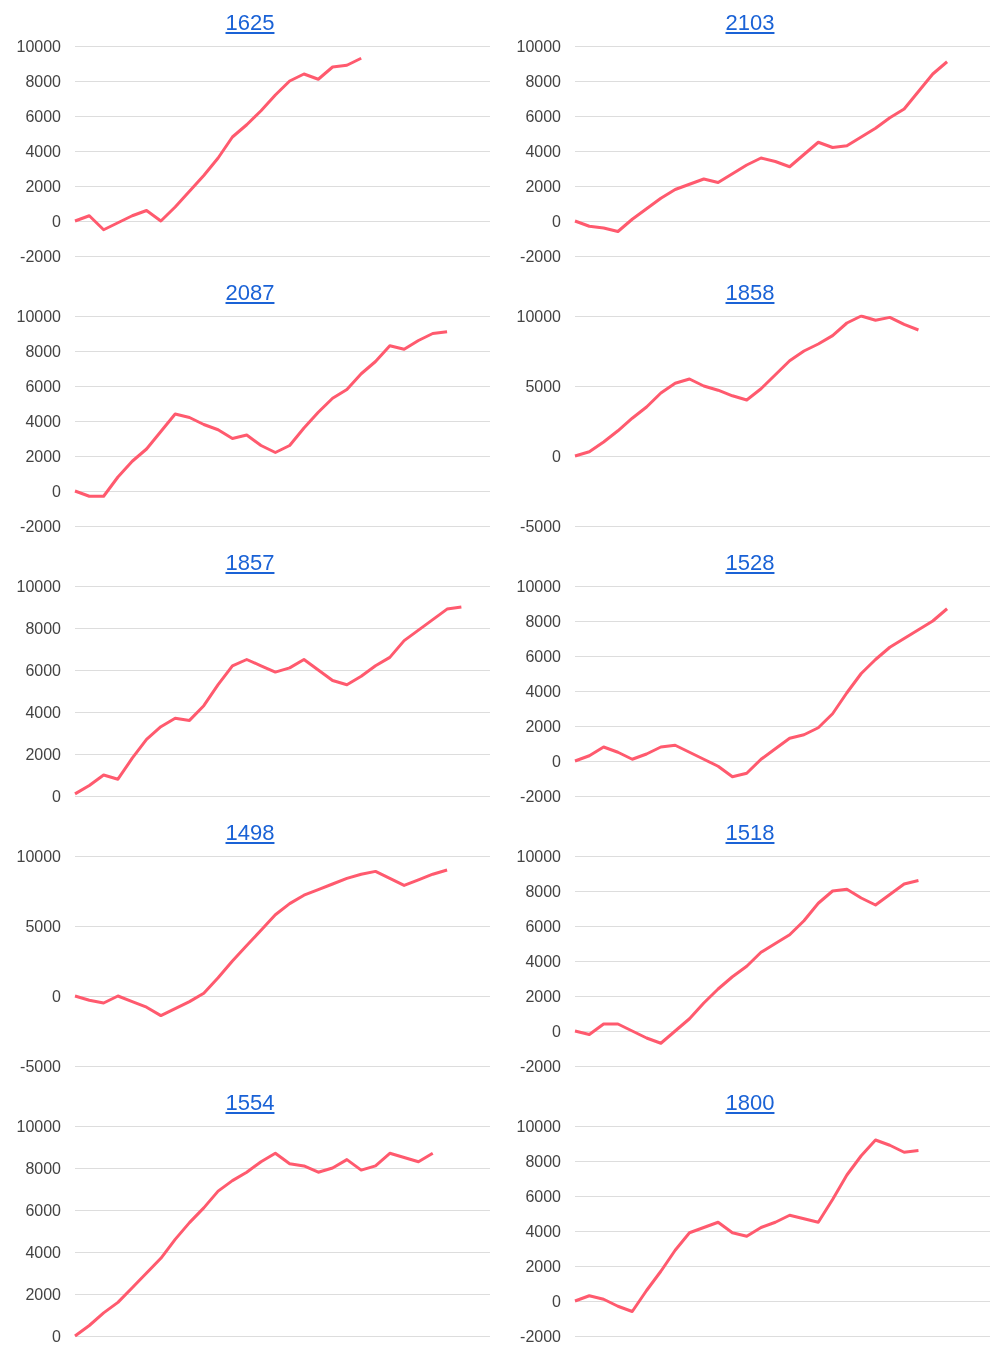 This screenshot has height=1352, width=1000. Describe the element at coordinates (750, 833) in the screenshot. I see `chart-title: 1518` at that location.